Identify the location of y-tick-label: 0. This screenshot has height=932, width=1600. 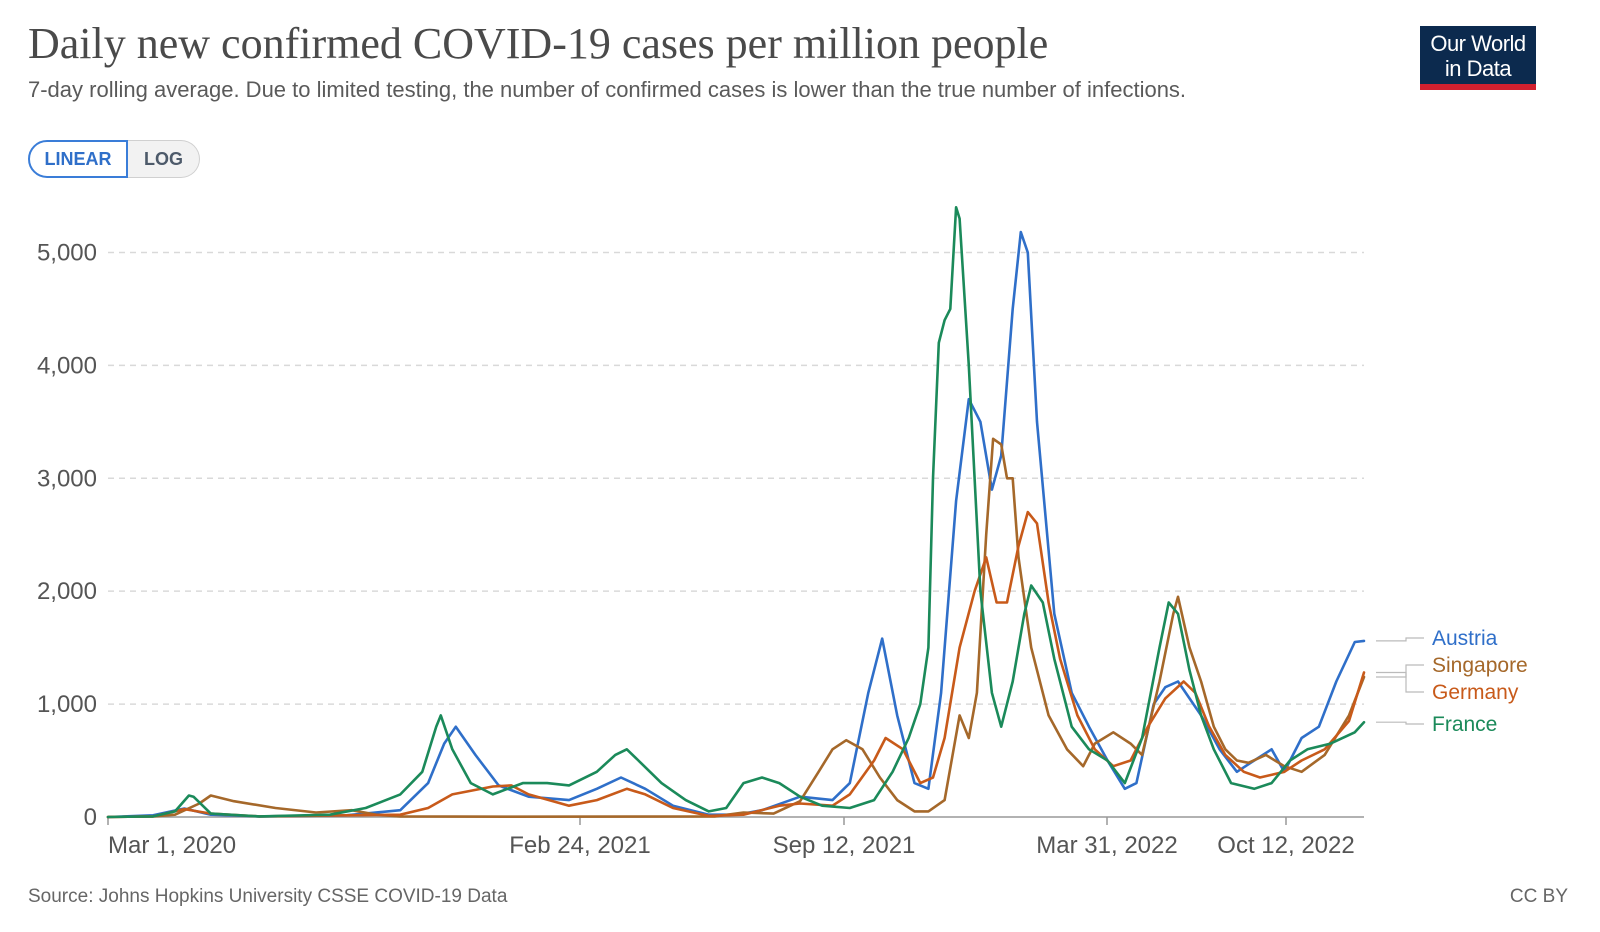
(90, 817).